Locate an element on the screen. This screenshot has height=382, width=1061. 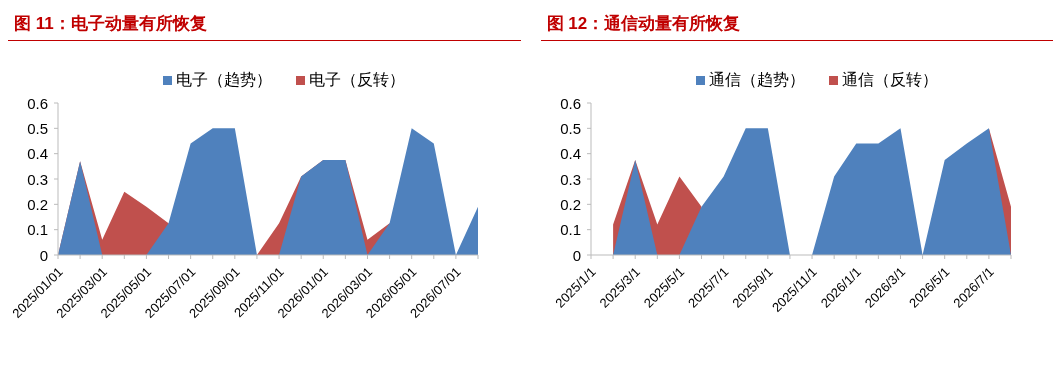
chart-title: 图 12：通信动量有所恢复 is located at coordinates (796, 24).